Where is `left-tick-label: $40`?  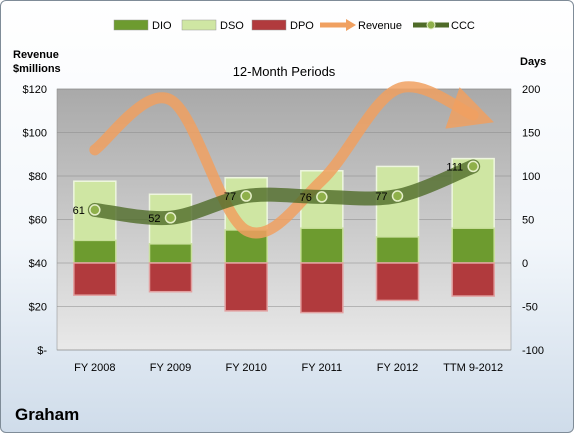
left-tick-label: $40 is located at coordinates (38, 264).